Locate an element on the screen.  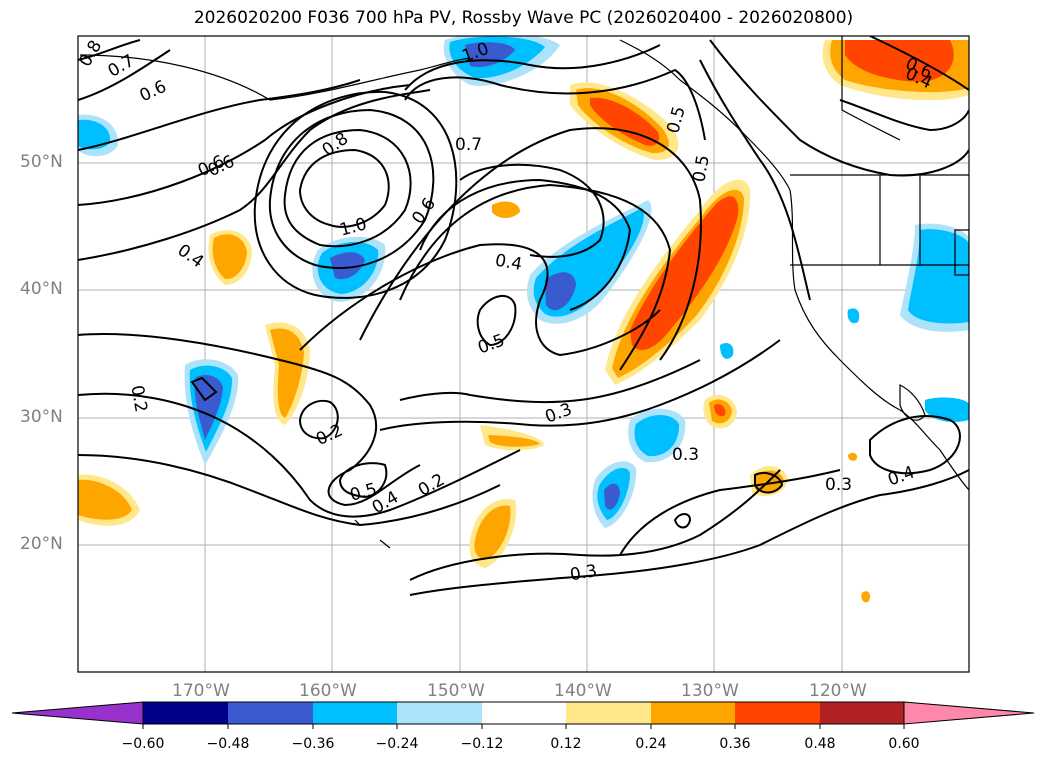
colorbar-tick-label: 0.24 is located at coordinates (651, 744).